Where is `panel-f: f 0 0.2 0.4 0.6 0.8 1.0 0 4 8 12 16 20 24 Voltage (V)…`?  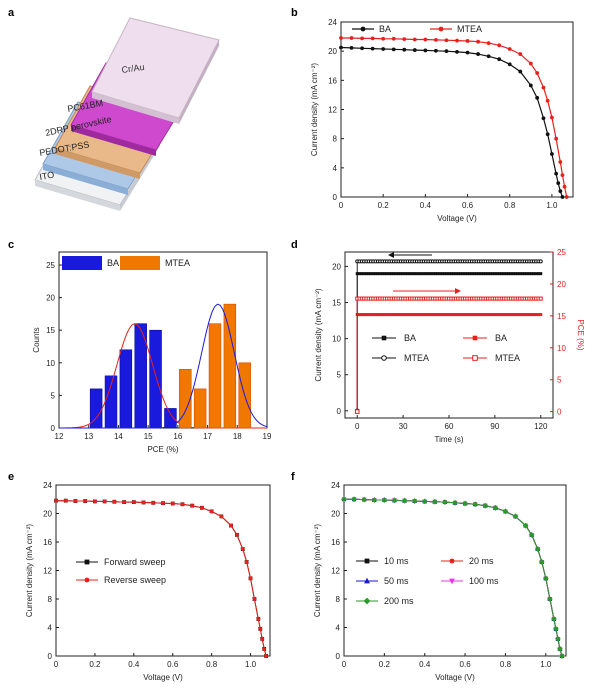
panel-f: f 0 0.2 0.4 0.6 0.8 1.0 0 4 8 12 16 20 24 Voltage (V)… is located at coordinates (429, 576).